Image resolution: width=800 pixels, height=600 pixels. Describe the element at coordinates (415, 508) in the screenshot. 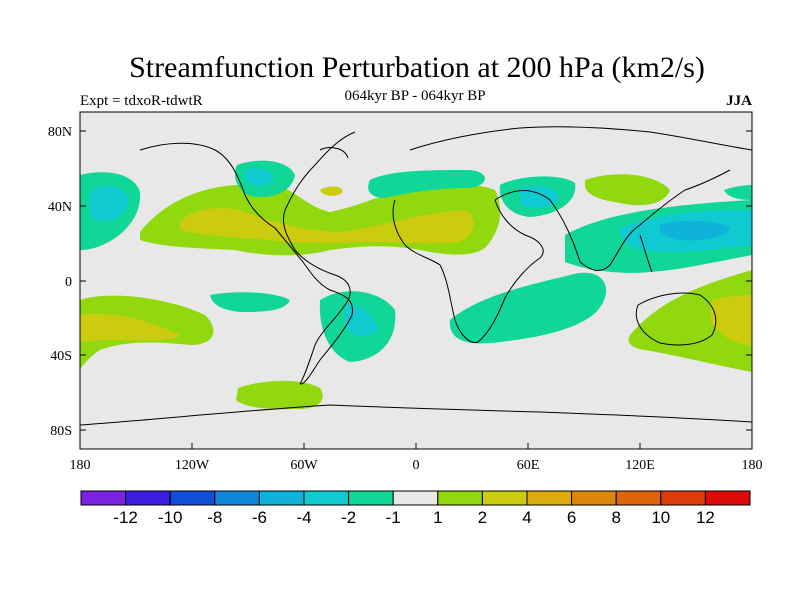

I see `colorbar: -12 -10 -8 -6 -4 -2 -1 1 2 4 6 8 10 12` at that location.